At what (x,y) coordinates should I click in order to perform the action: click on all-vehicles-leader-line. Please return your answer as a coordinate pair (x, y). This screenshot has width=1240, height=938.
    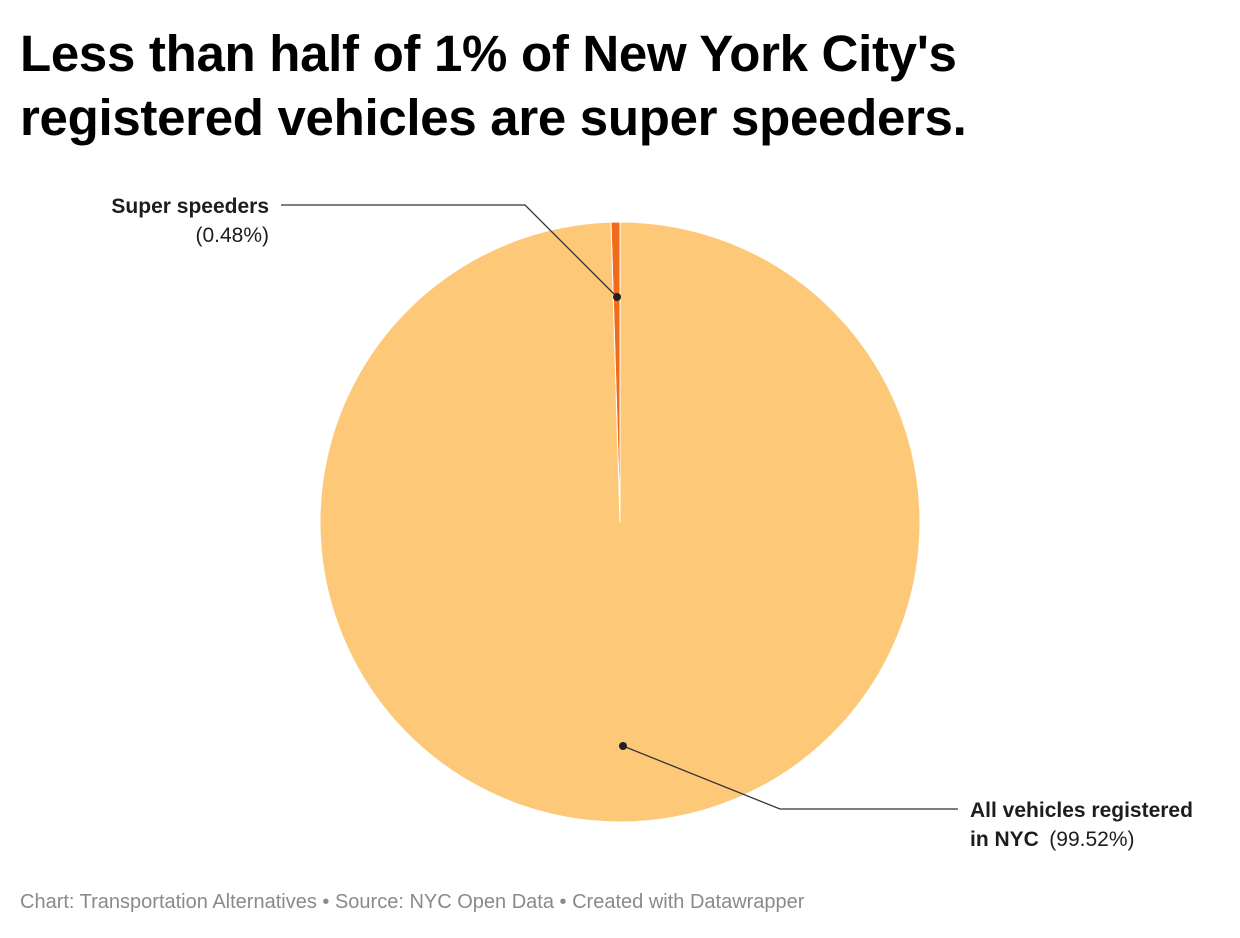
    Looking at the image, I should click on (790, 777).